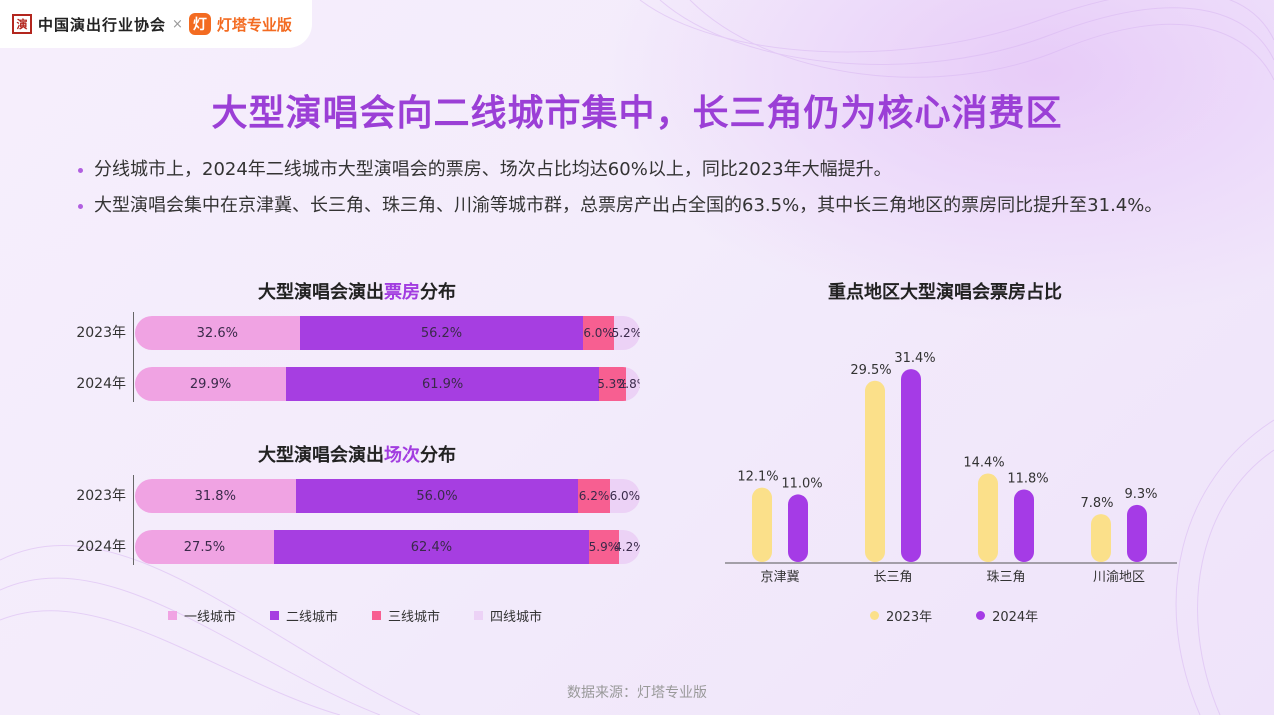  Describe the element at coordinates (757, 477) in the screenshot. I see `data-label: 12.1%` at that location.